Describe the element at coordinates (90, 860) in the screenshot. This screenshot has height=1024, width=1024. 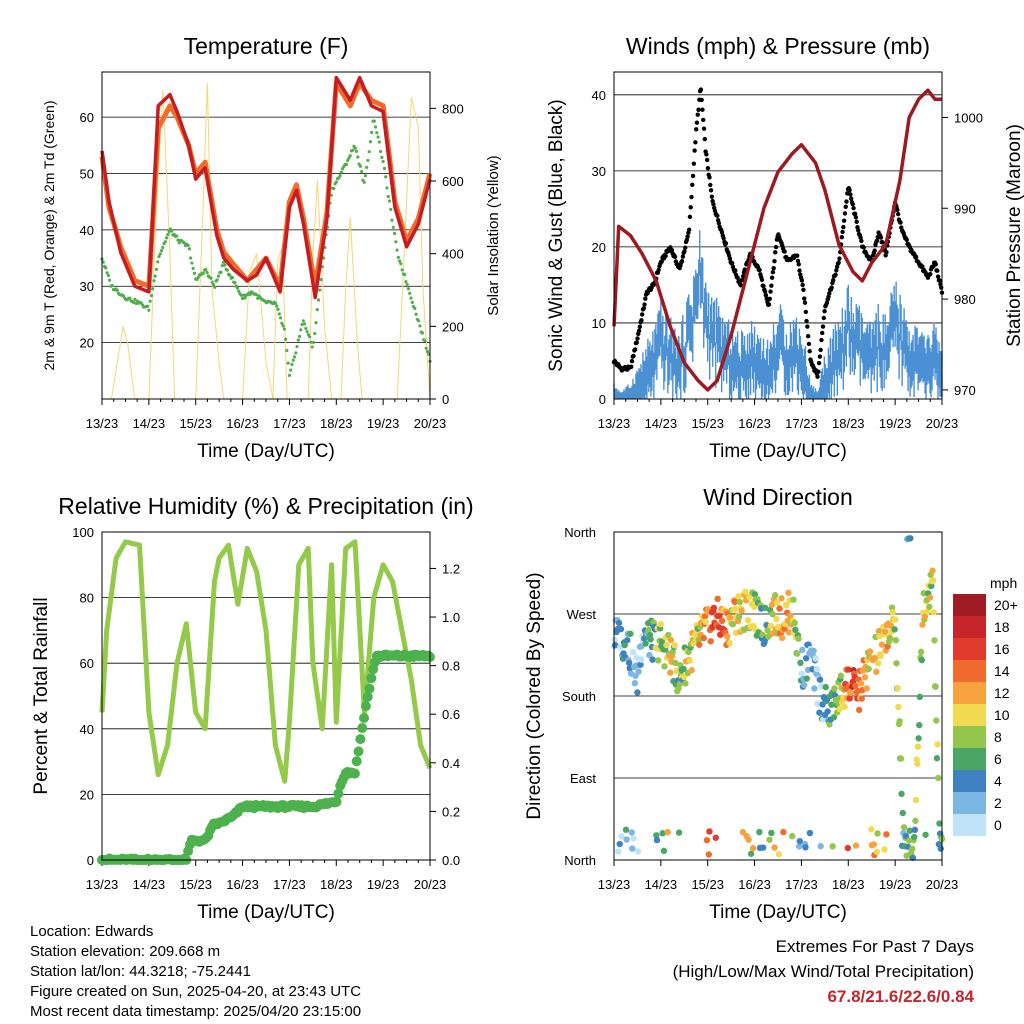
I see `y-tick-label: 0` at that location.